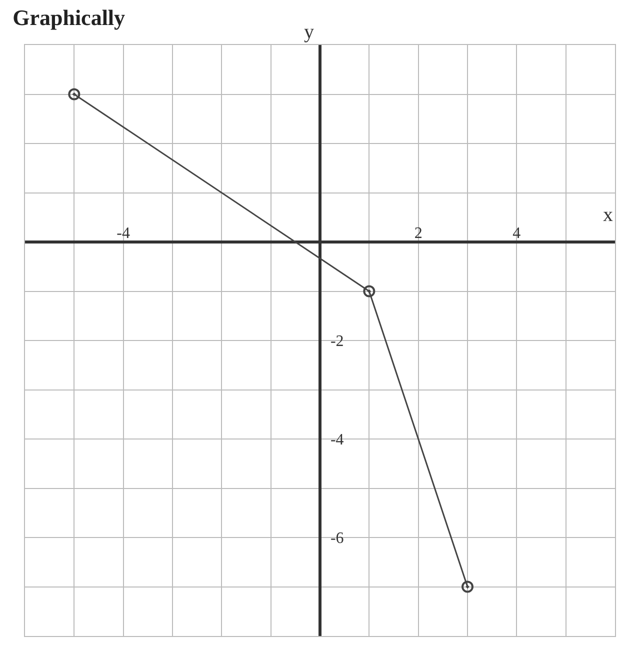 The width and height of the screenshot is (630, 646). I want to click on y-axis-title: y, so click(309, 32).